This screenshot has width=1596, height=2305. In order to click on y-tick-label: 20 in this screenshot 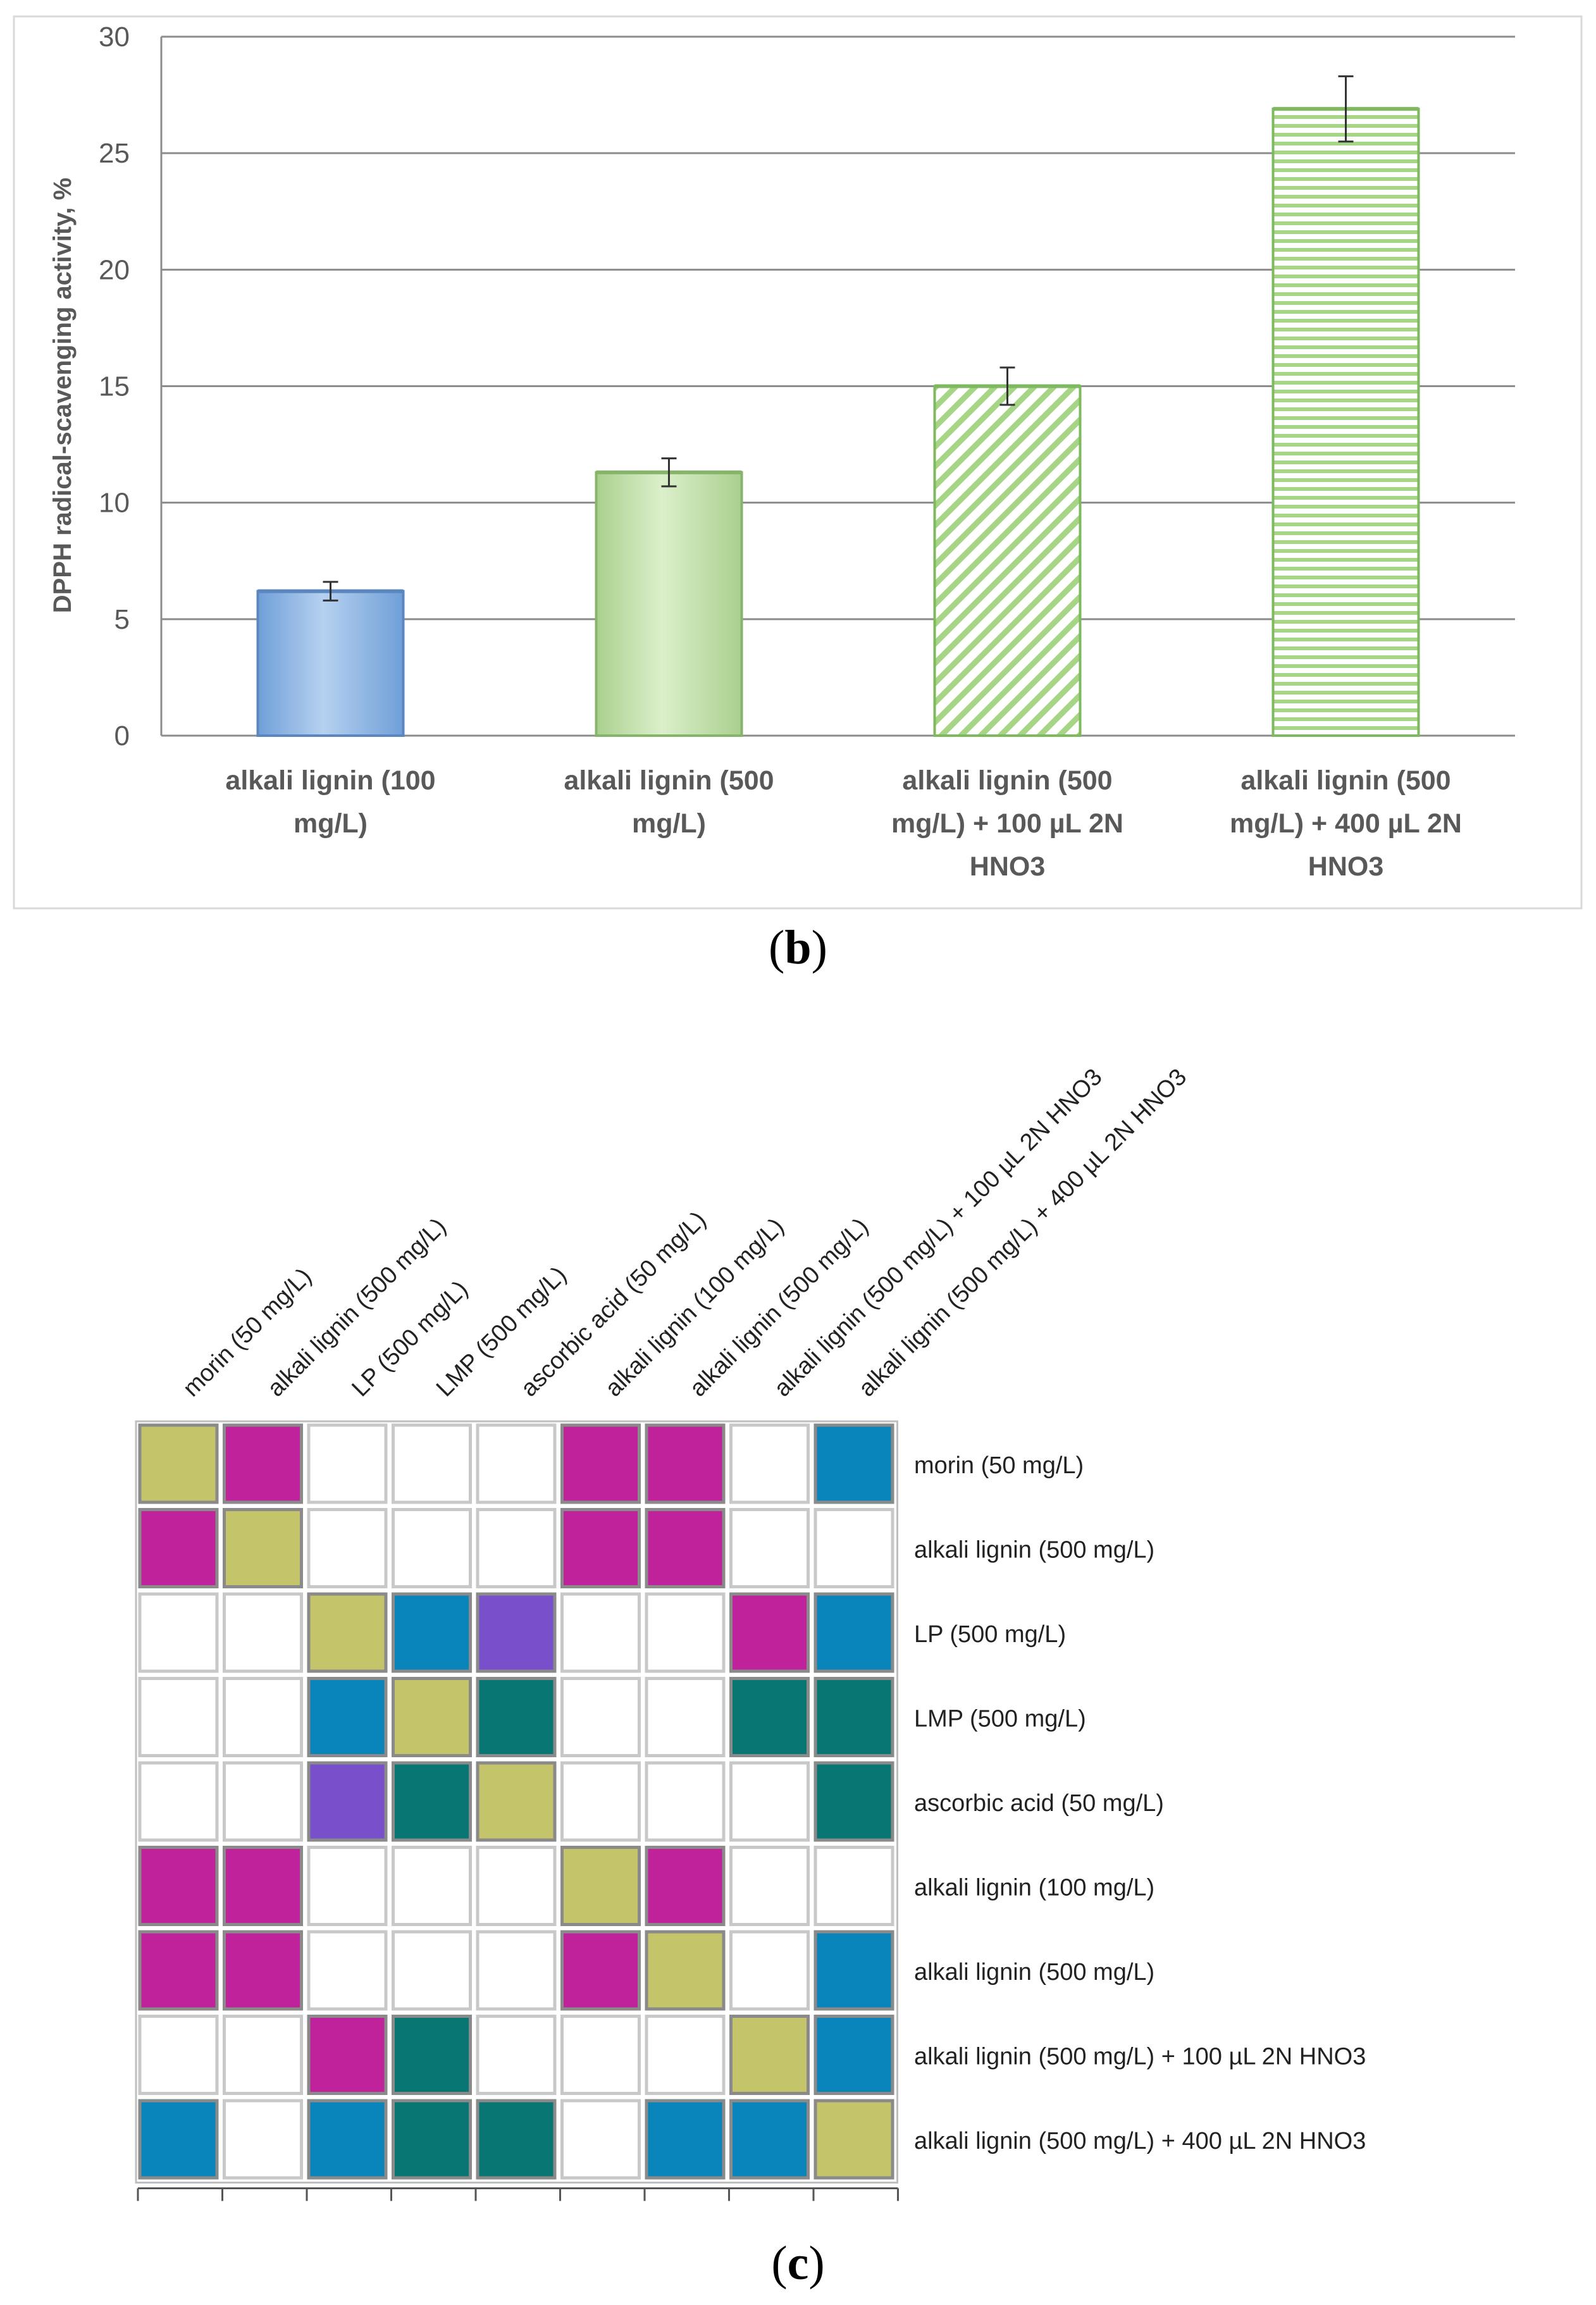, I will do `click(114, 269)`.